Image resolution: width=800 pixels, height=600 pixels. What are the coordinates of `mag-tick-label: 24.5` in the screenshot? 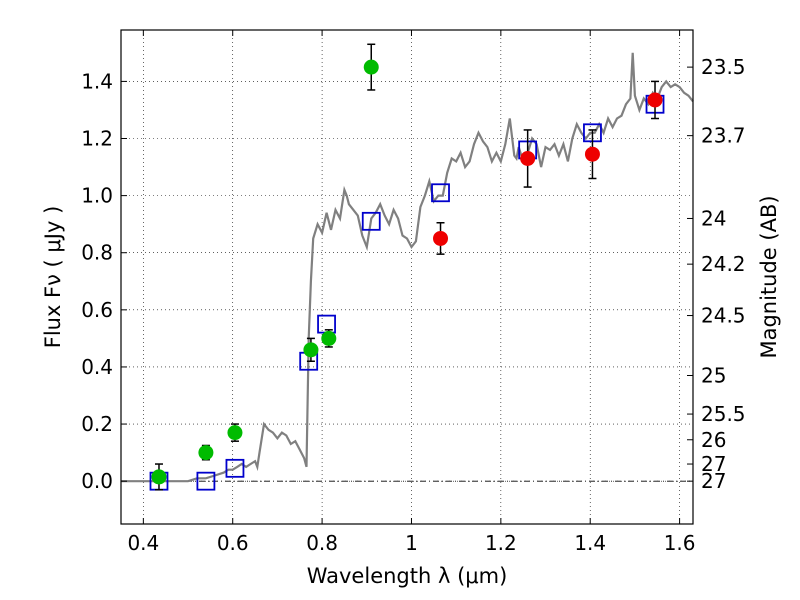 It's located at (723, 316).